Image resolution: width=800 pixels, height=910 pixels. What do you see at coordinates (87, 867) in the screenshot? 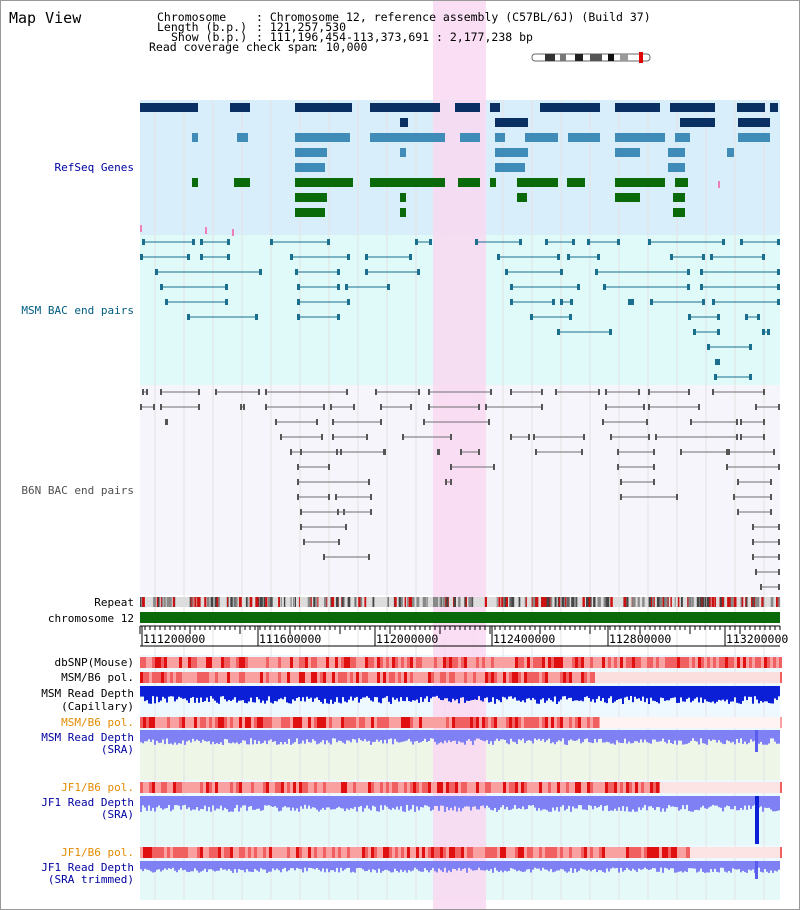
I see `track-label-jf1-depth-trimmed: JF1 Read Depth` at bounding box center [87, 867].